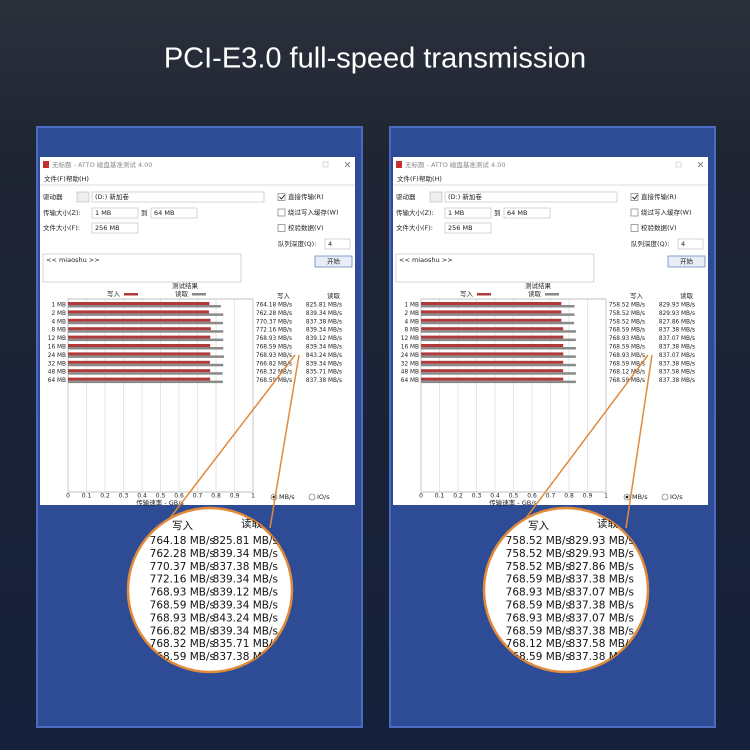 The image size is (750, 754). Describe the element at coordinates (68, 496) in the screenshot. I see `x-tick-label: 0` at that location.